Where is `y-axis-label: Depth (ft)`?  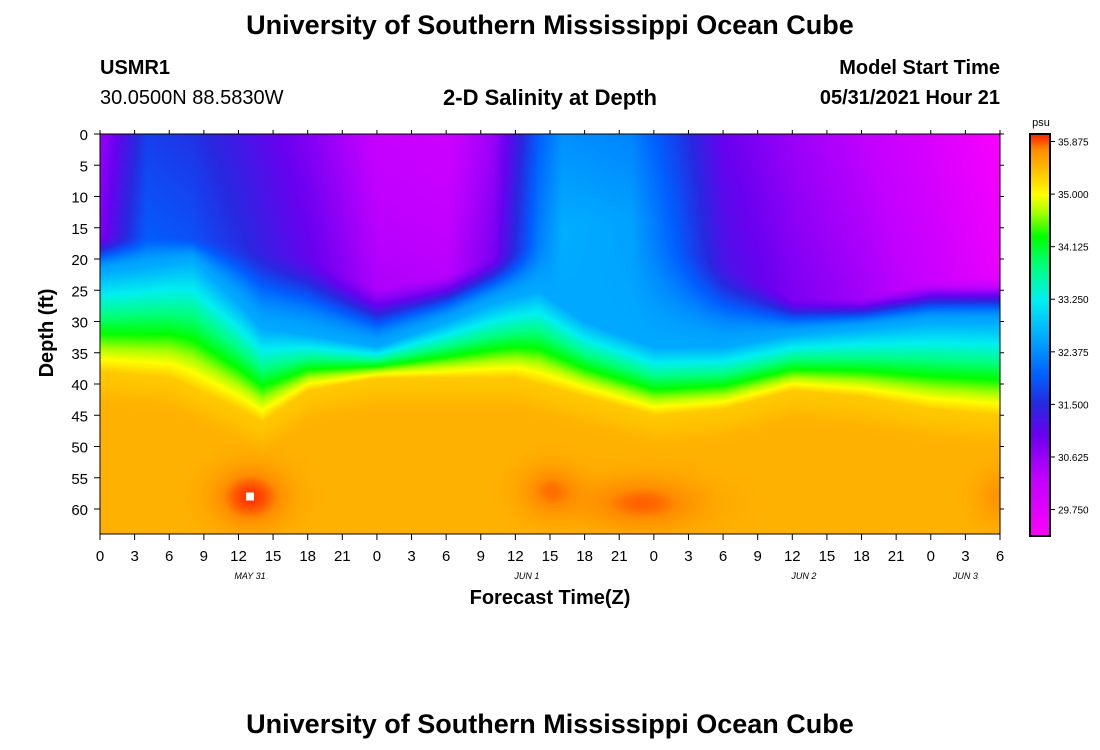
y-axis-label: Depth (ft) is located at coordinates (47, 333).